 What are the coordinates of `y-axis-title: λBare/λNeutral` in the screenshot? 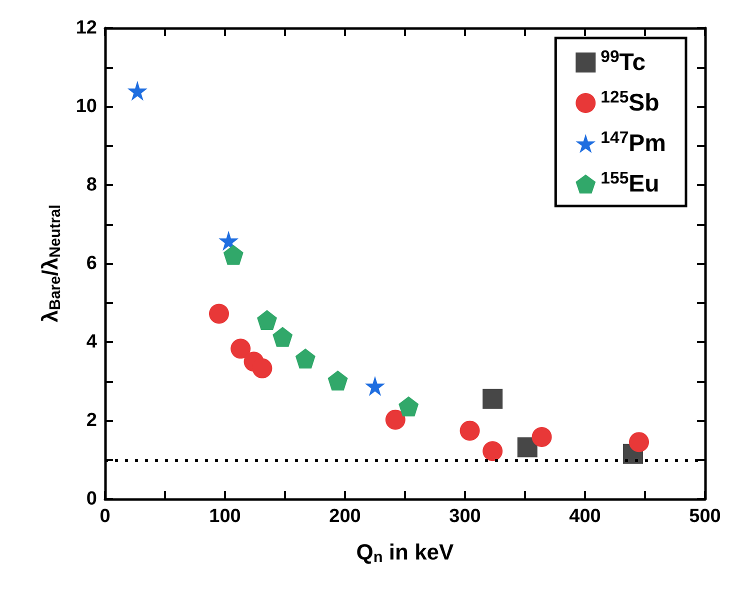 It's located at (51, 263).